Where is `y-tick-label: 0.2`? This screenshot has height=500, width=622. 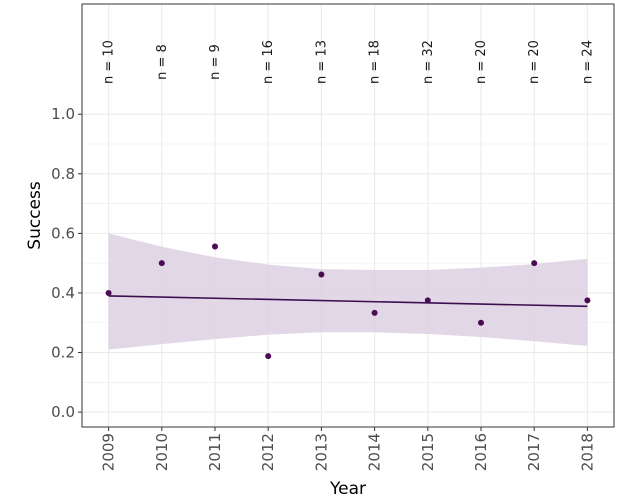 y-tick-label: 0.2 is located at coordinates (63, 353).